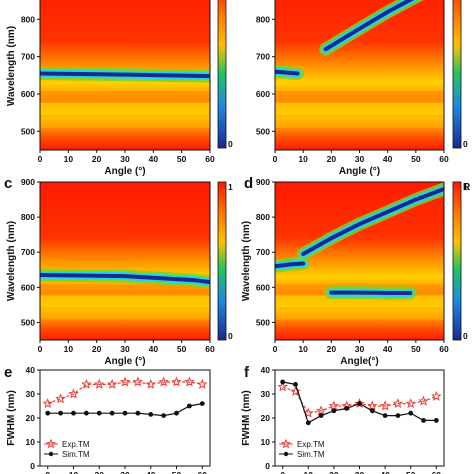  Describe the element at coordinates (125, 393) in the screenshot. I see `series-line-Exp.TM` at that location.